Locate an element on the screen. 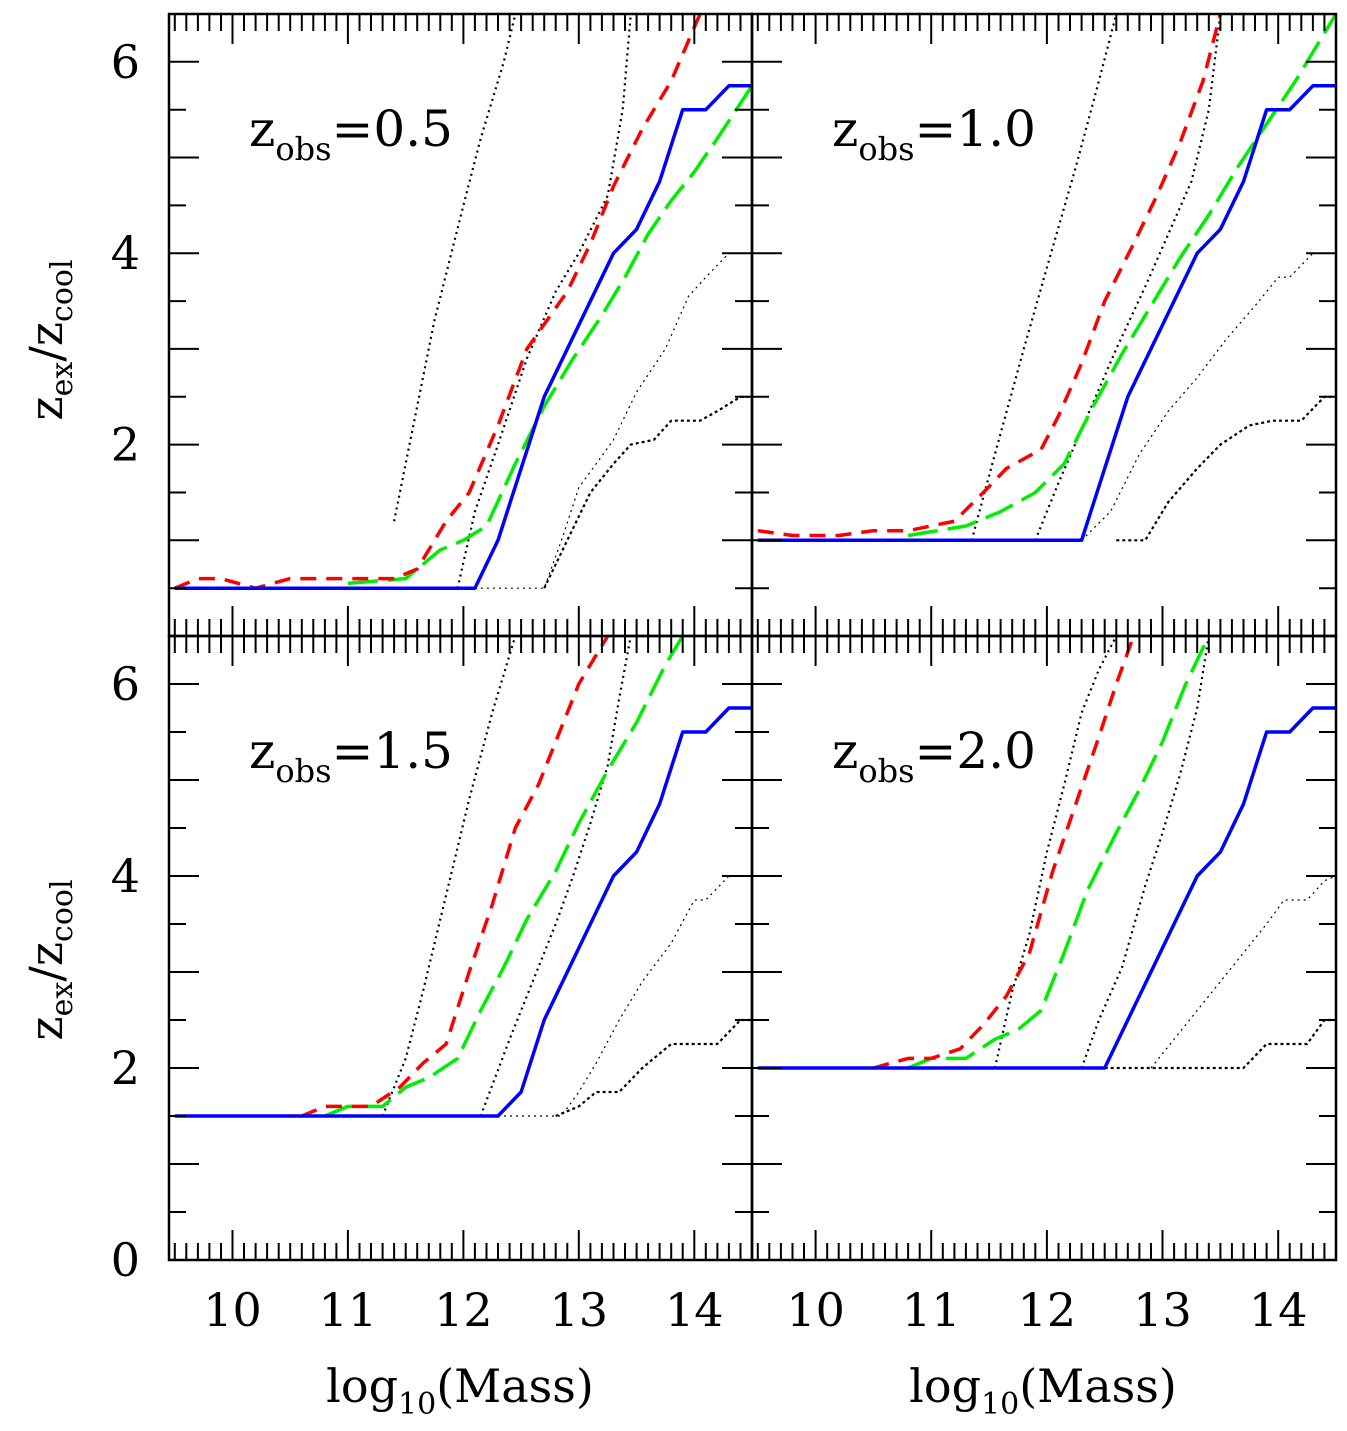 Image resolution: width=1347 pixels, height=1431 pixels. ylabel-top: zex/zcool is located at coordinates (49, 339).